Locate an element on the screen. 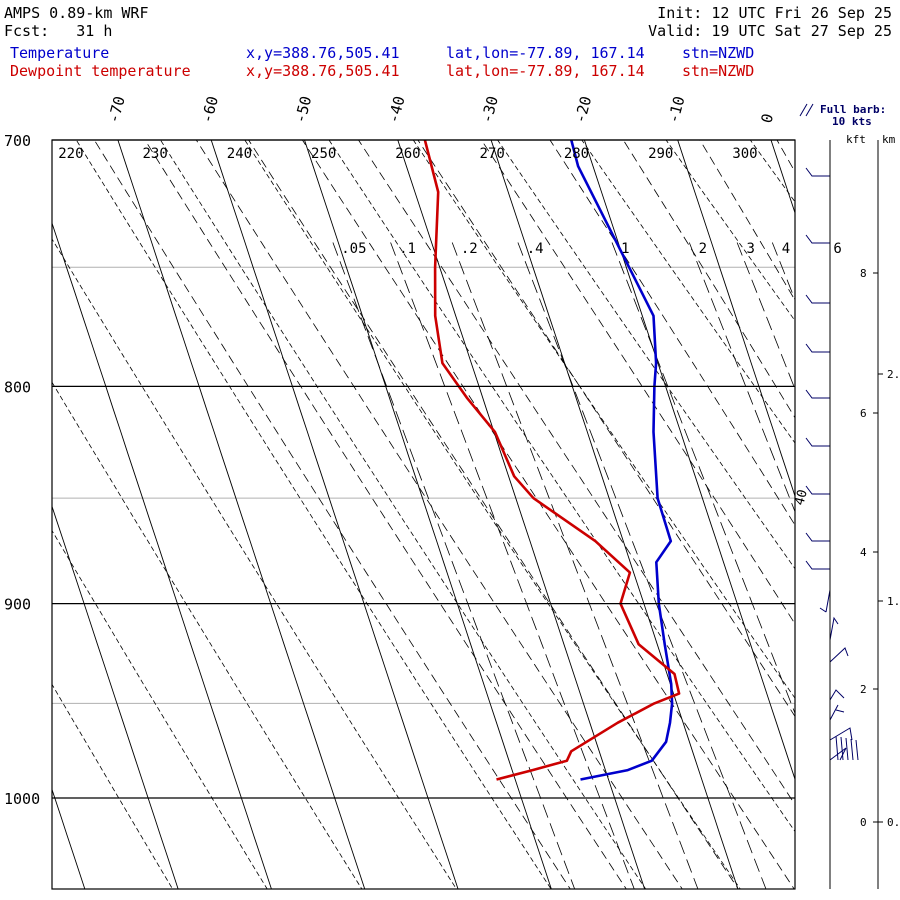 This screenshot has width=900, height=900. temperature-tick-label: -70 is located at coordinates (116, 109).